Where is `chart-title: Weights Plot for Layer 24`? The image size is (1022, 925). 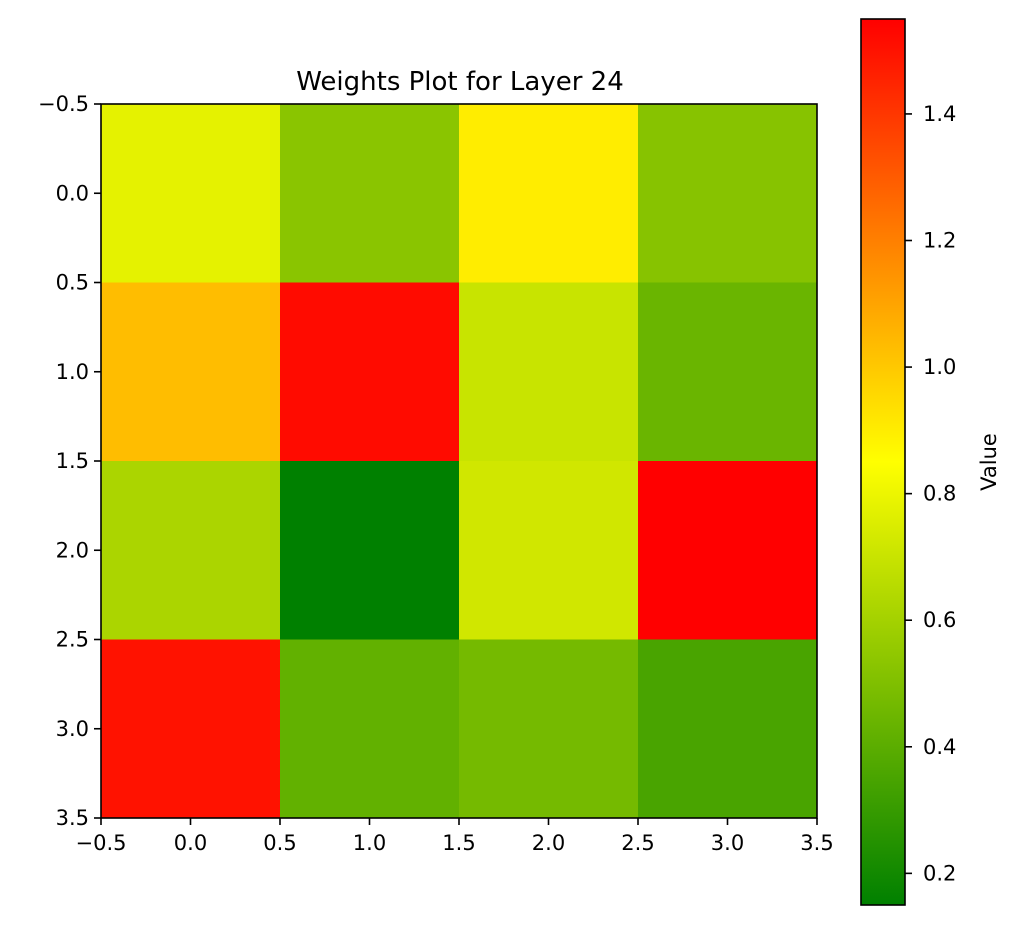 chart-title: Weights Plot for Layer 24 is located at coordinates (460, 82).